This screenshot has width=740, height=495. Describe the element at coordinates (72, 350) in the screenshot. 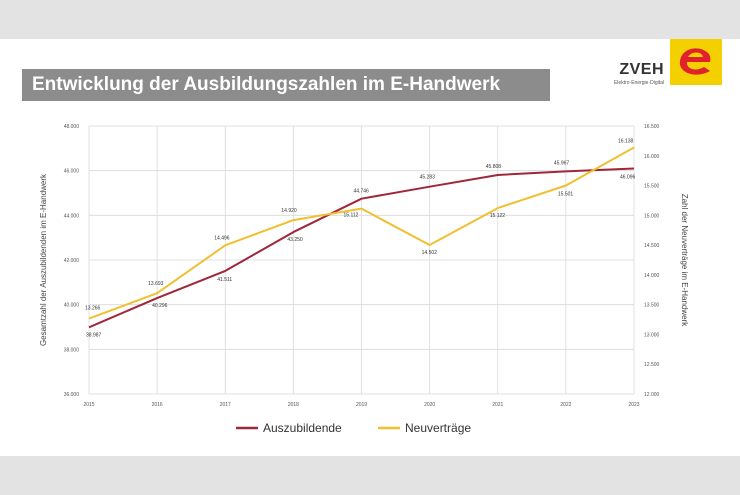

I see `y-tick-left: 38.000` at that location.